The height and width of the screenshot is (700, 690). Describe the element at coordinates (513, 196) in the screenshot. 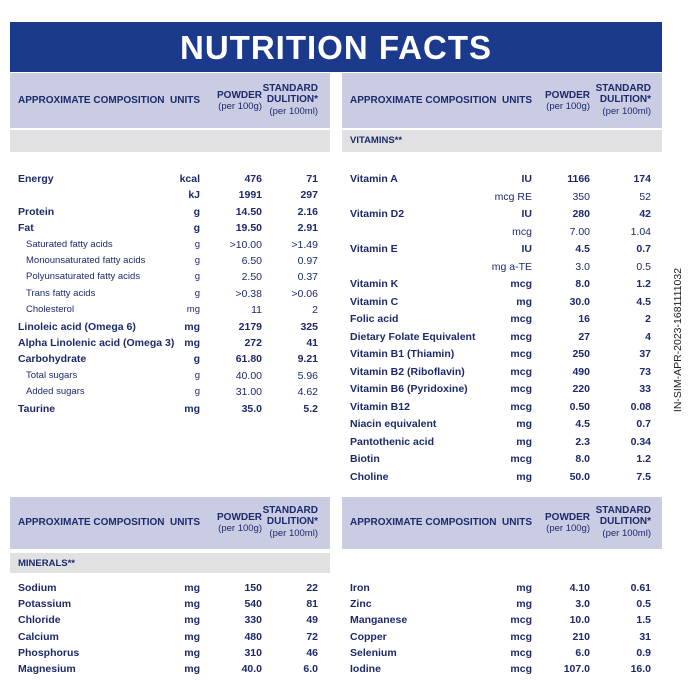

I see `row-units: mcg RE` at that location.